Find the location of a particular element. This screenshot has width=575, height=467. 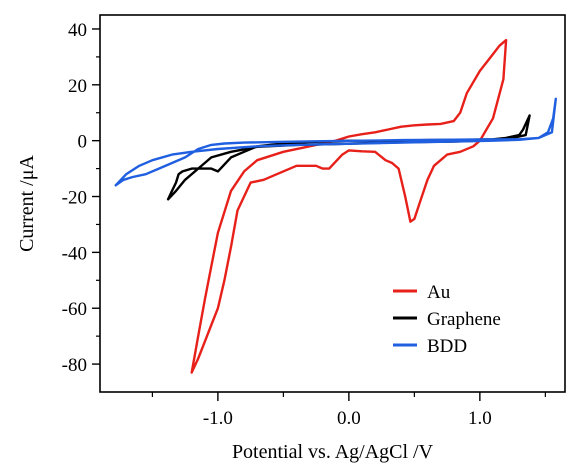

x-tick-label: 0.0 is located at coordinates (349, 418).